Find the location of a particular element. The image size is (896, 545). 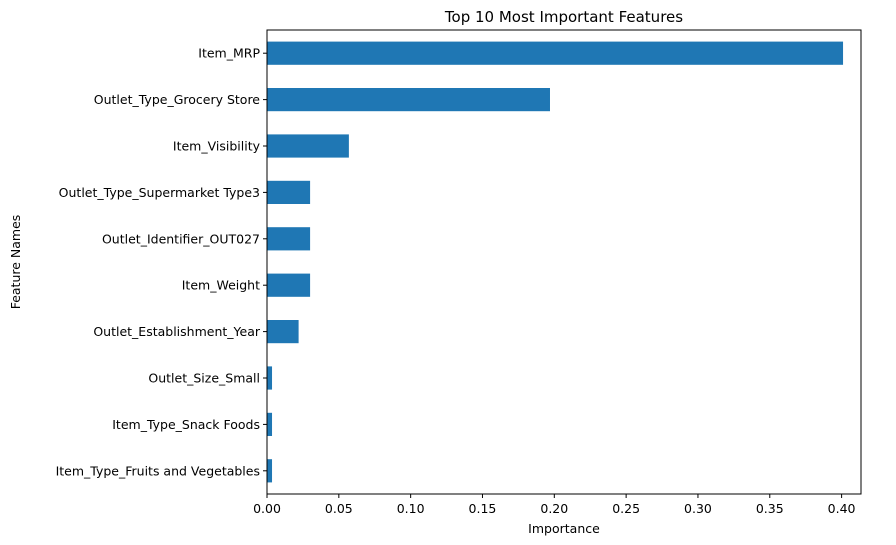

y-tick-label: Outlet_Establishment_Year is located at coordinates (177, 331).